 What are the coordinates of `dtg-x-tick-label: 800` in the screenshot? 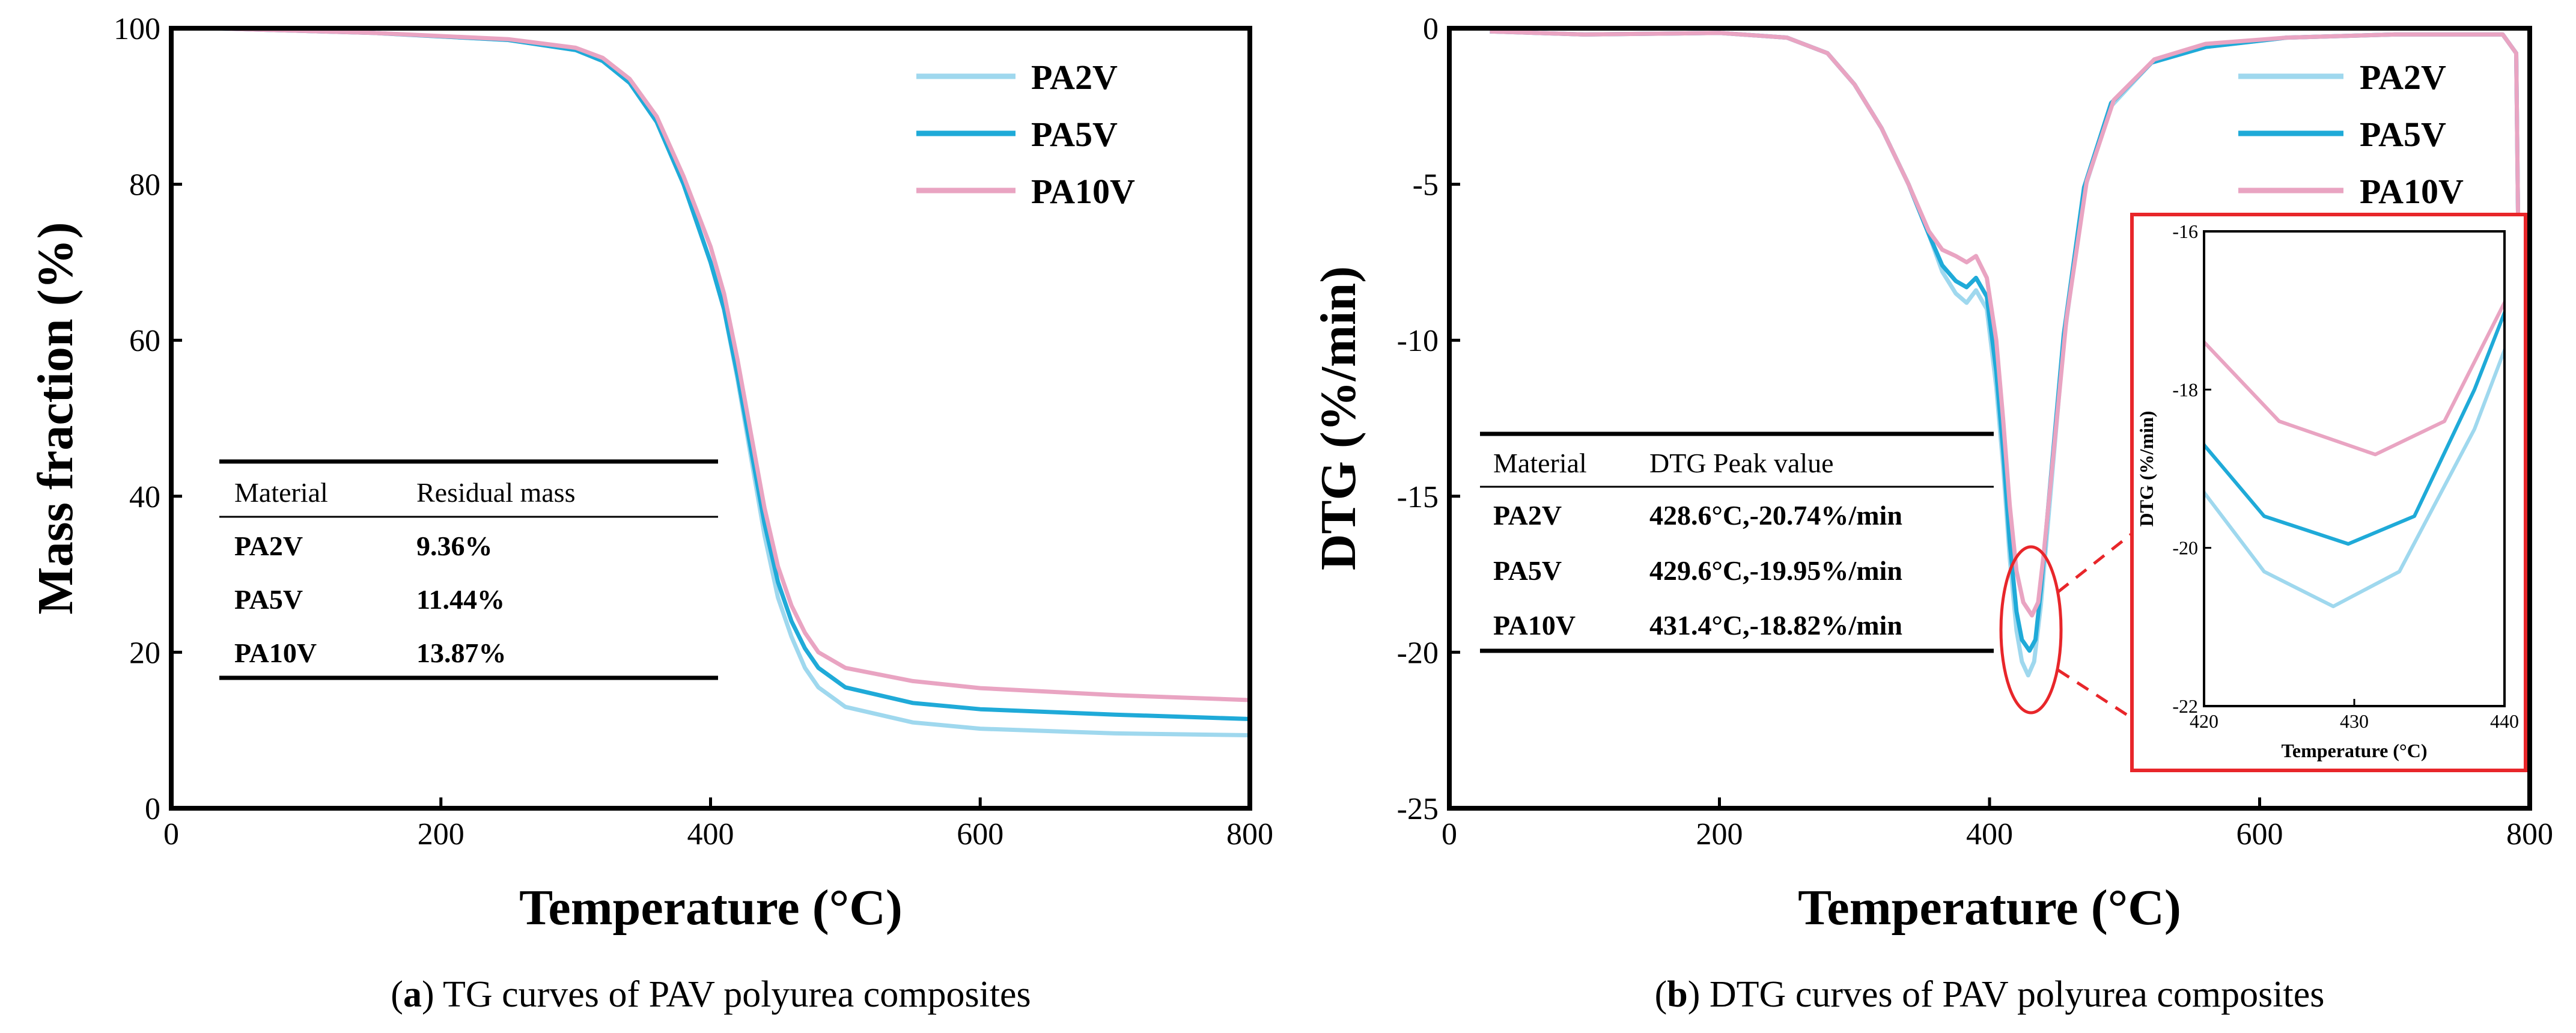 It's located at (2529, 834).